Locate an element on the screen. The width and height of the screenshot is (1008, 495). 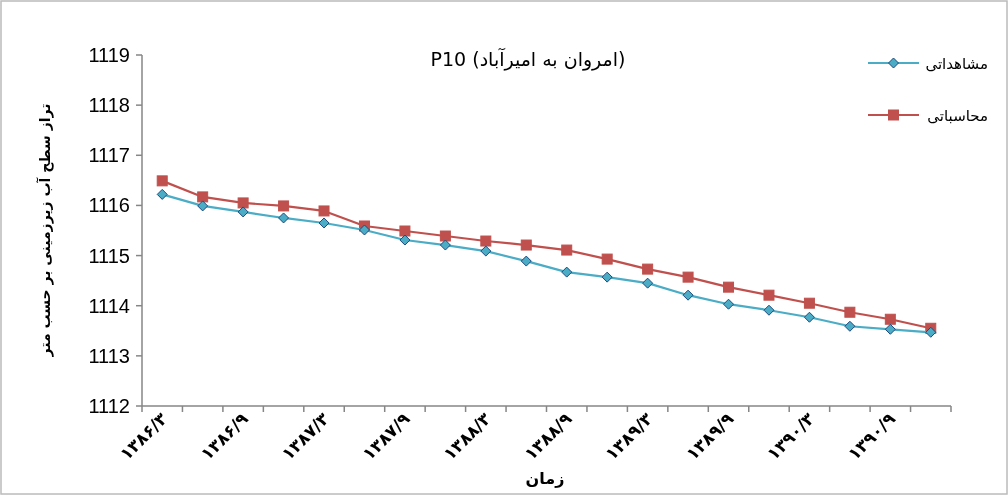
y-tick-label: 1119 is located at coordinates (109, 55).